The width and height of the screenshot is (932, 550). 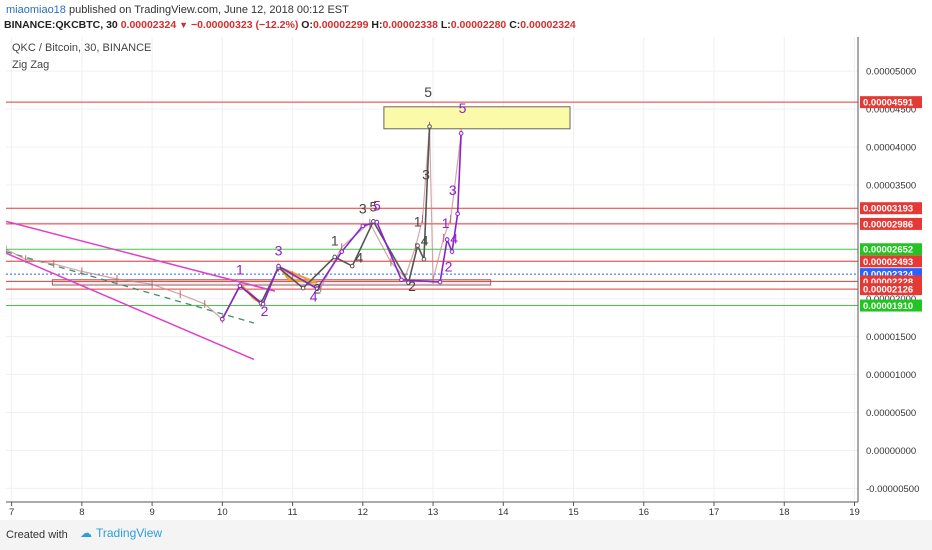 What do you see at coordinates (888, 224) in the screenshot?
I see `level-tag-label: 0.00002986` at bounding box center [888, 224].